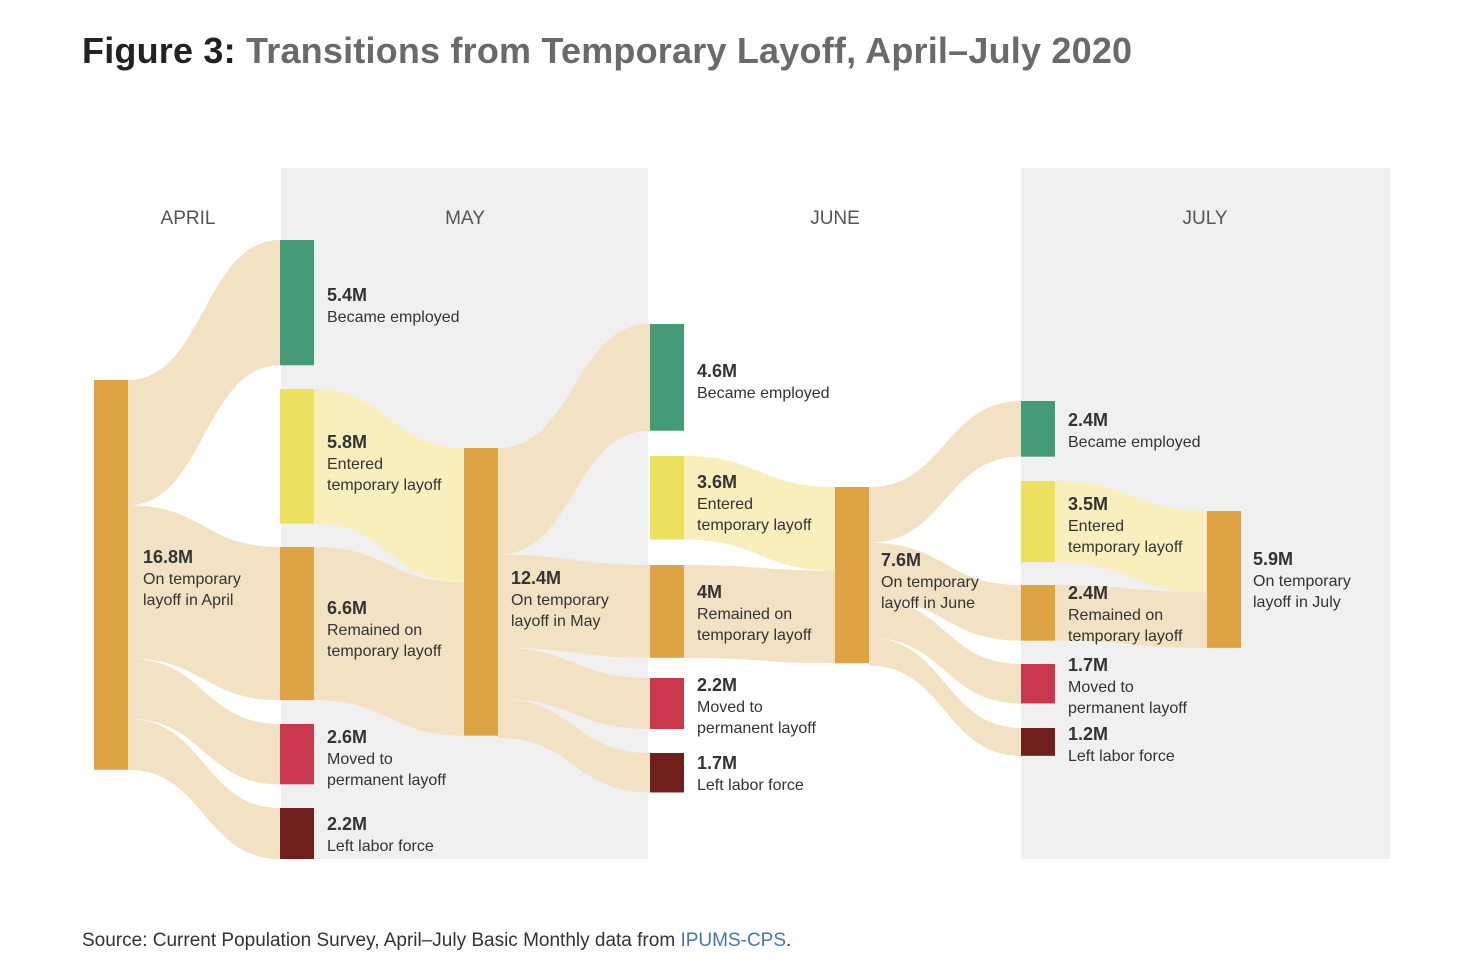 This screenshot has height=980, width=1458. Describe the element at coordinates (188, 218) in the screenshot. I see `month-label-april: APRIL` at that location.